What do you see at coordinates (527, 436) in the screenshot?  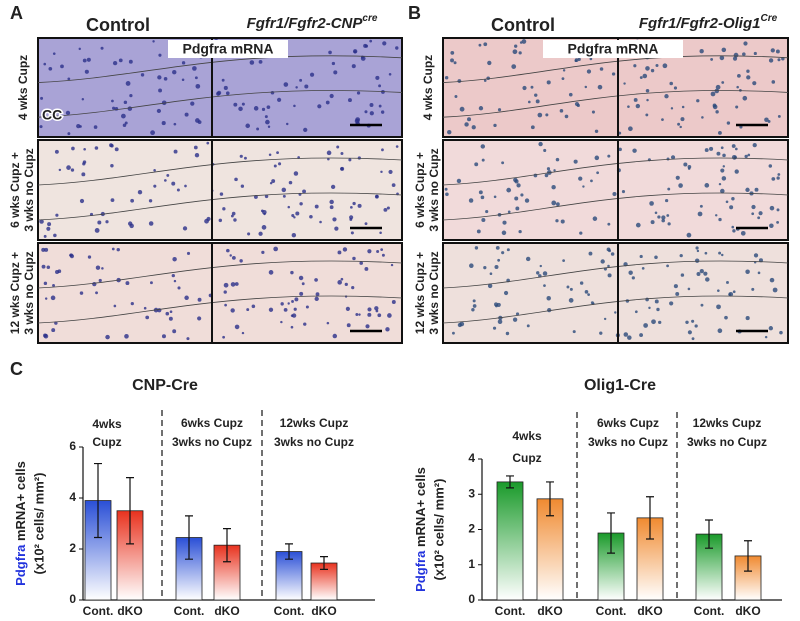 I see `group-label: 4wks` at bounding box center [527, 436].